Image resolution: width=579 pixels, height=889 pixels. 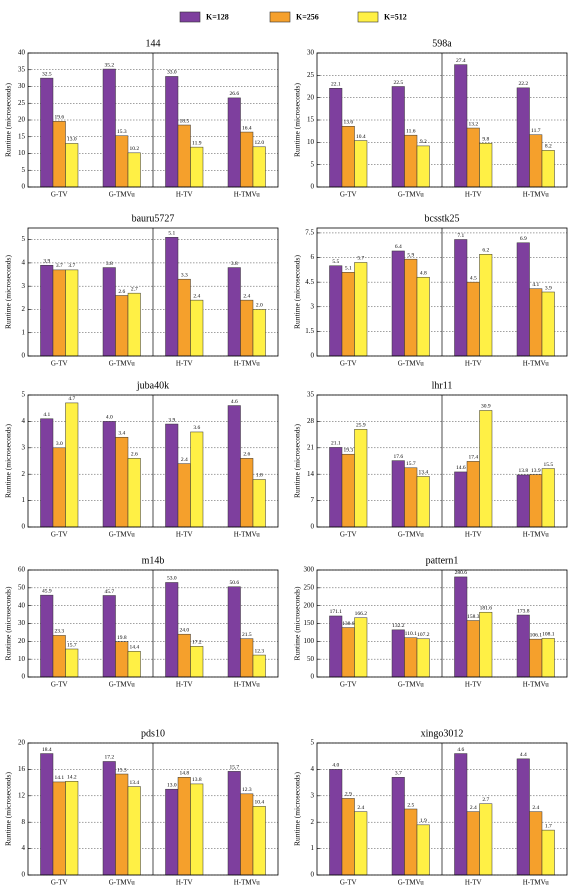 What do you see at coordinates (313, 257) in the screenshot?
I see `y-tick-label: 6` at bounding box center [313, 257].